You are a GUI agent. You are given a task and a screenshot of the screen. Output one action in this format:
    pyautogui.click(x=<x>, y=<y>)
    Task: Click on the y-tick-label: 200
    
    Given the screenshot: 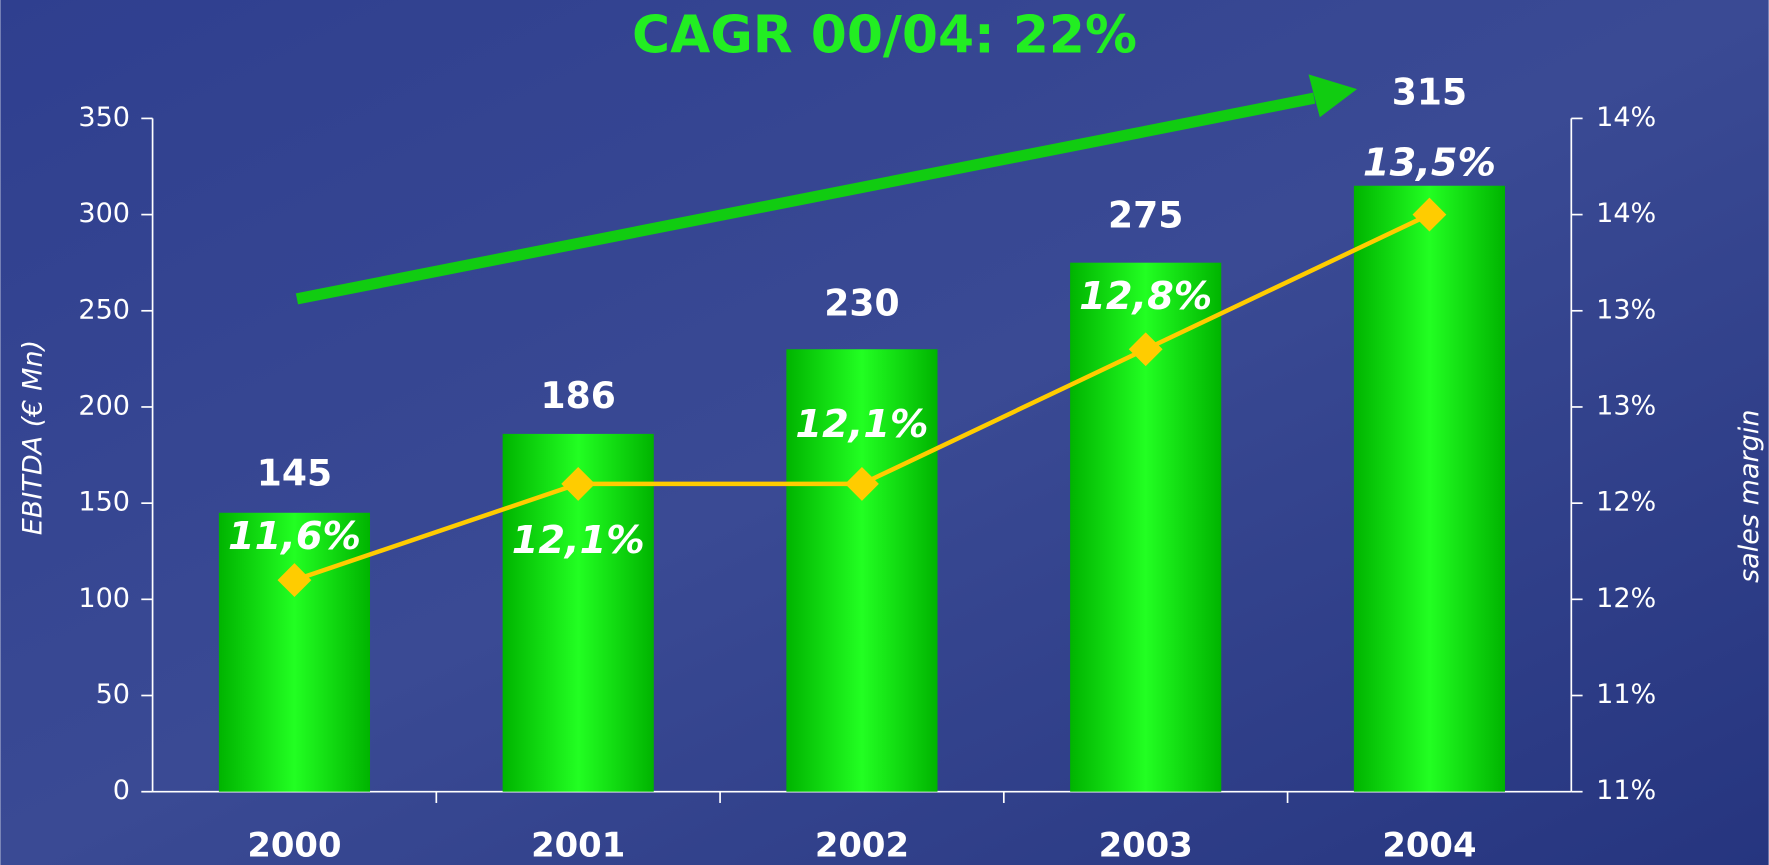 What is the action you would take?
    pyautogui.click(x=104, y=405)
    